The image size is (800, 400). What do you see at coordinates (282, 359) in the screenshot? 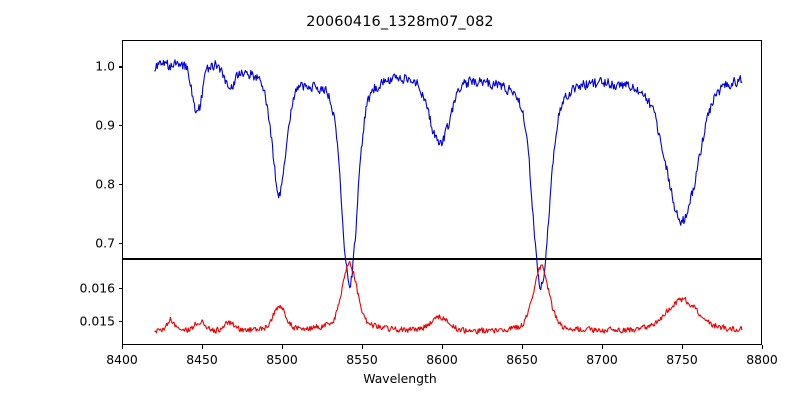
I see `x-tick-label: 8500` at bounding box center [282, 359].